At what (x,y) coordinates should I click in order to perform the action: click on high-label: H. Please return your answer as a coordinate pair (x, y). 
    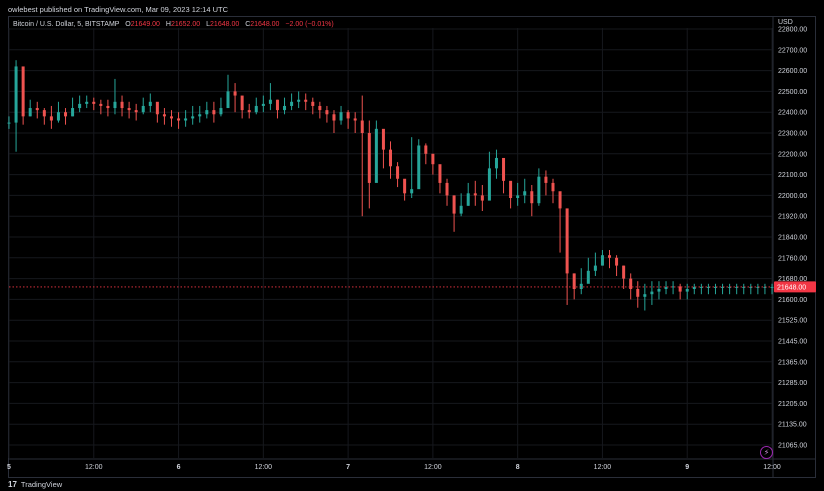
    Looking at the image, I should click on (168, 24).